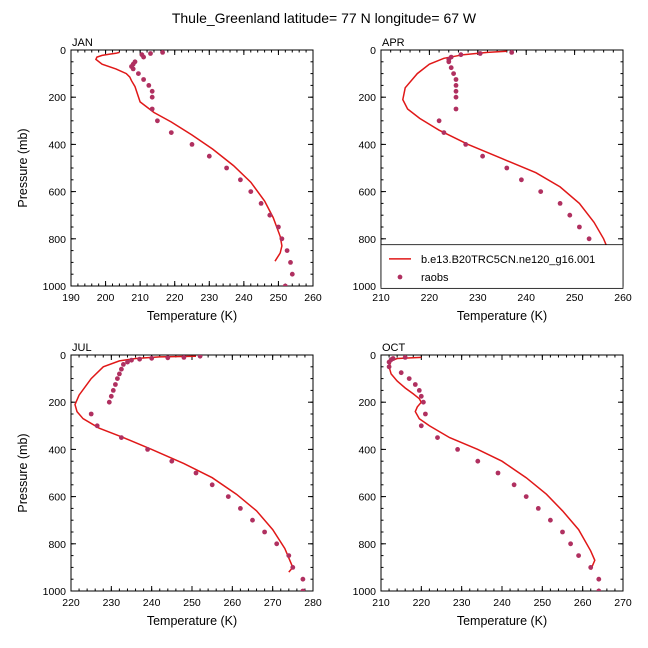 The height and width of the screenshot is (648, 648). What do you see at coordinates (623, 603) in the screenshot?
I see `x-tick-label: 270` at bounding box center [623, 603].